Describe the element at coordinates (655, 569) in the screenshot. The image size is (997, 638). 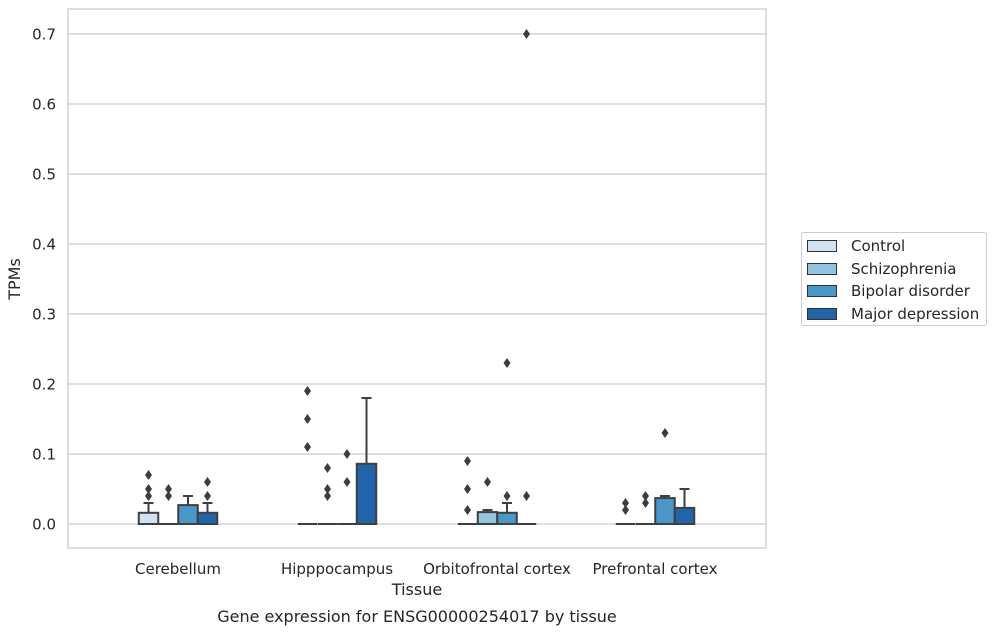
I see `x-tick-label: Prefrontal cortex` at that location.